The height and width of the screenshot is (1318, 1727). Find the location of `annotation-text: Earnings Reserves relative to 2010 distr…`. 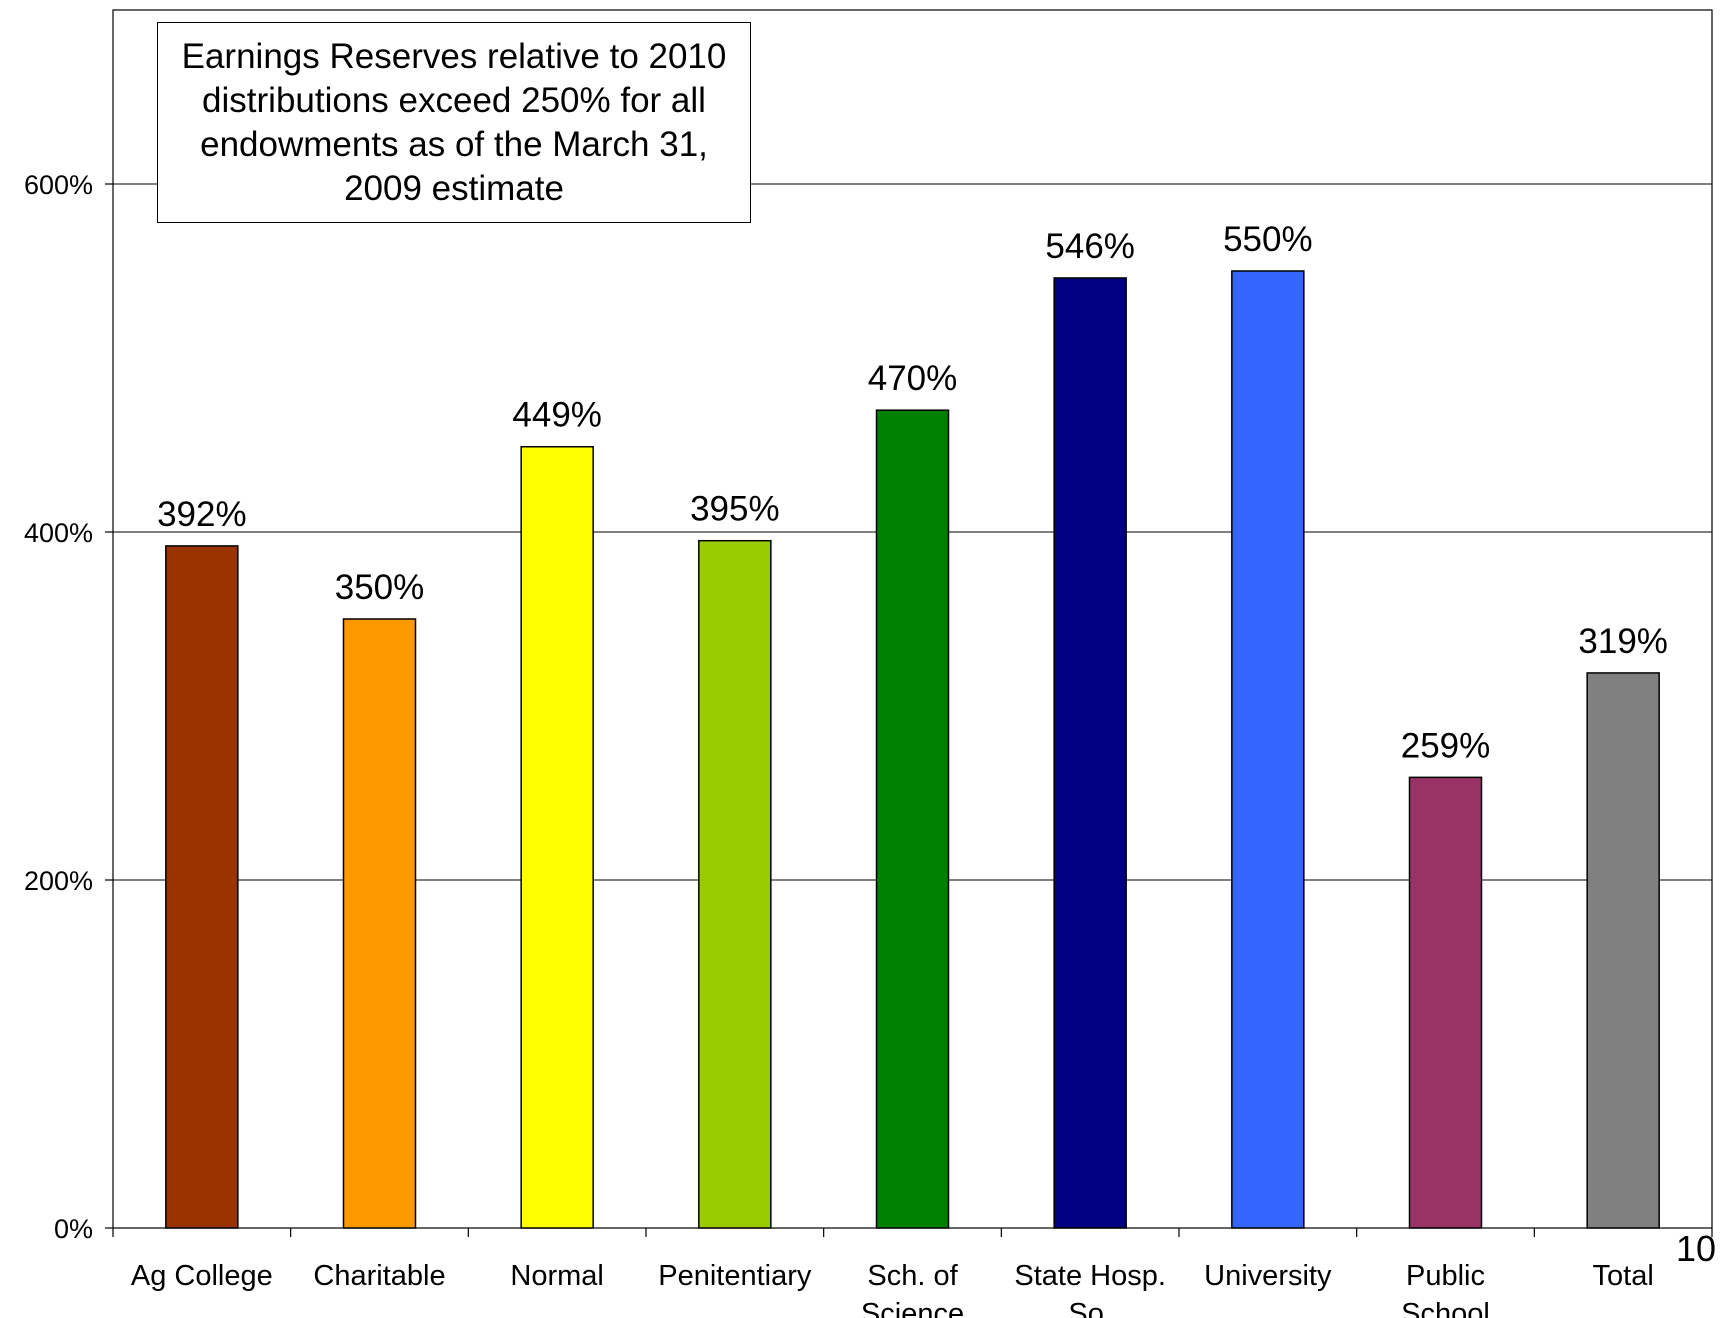

annotation-text: Earnings Reserves relative to 2010 distr… is located at coordinates (454, 122).